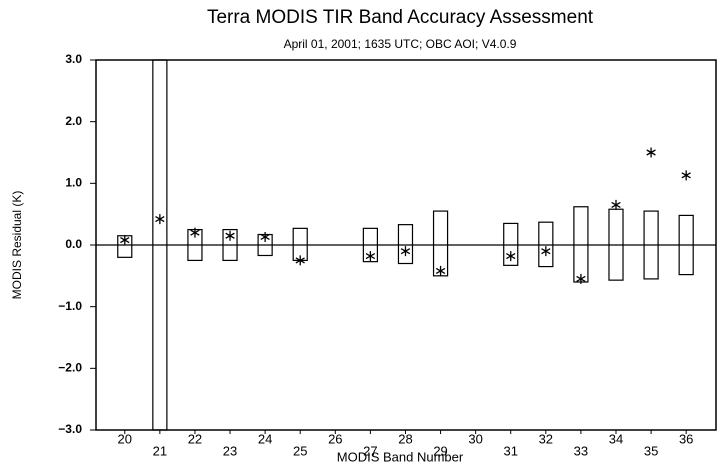  What do you see at coordinates (17, 245) in the screenshot?
I see `y-axis-label: MODIS Residual (K)` at bounding box center [17, 245].